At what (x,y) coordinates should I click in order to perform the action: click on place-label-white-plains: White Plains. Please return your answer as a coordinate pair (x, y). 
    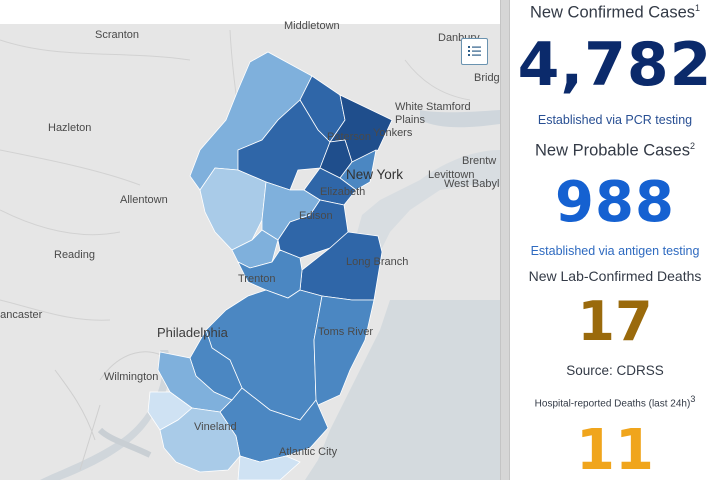
    Looking at the image, I should click on (410, 113).